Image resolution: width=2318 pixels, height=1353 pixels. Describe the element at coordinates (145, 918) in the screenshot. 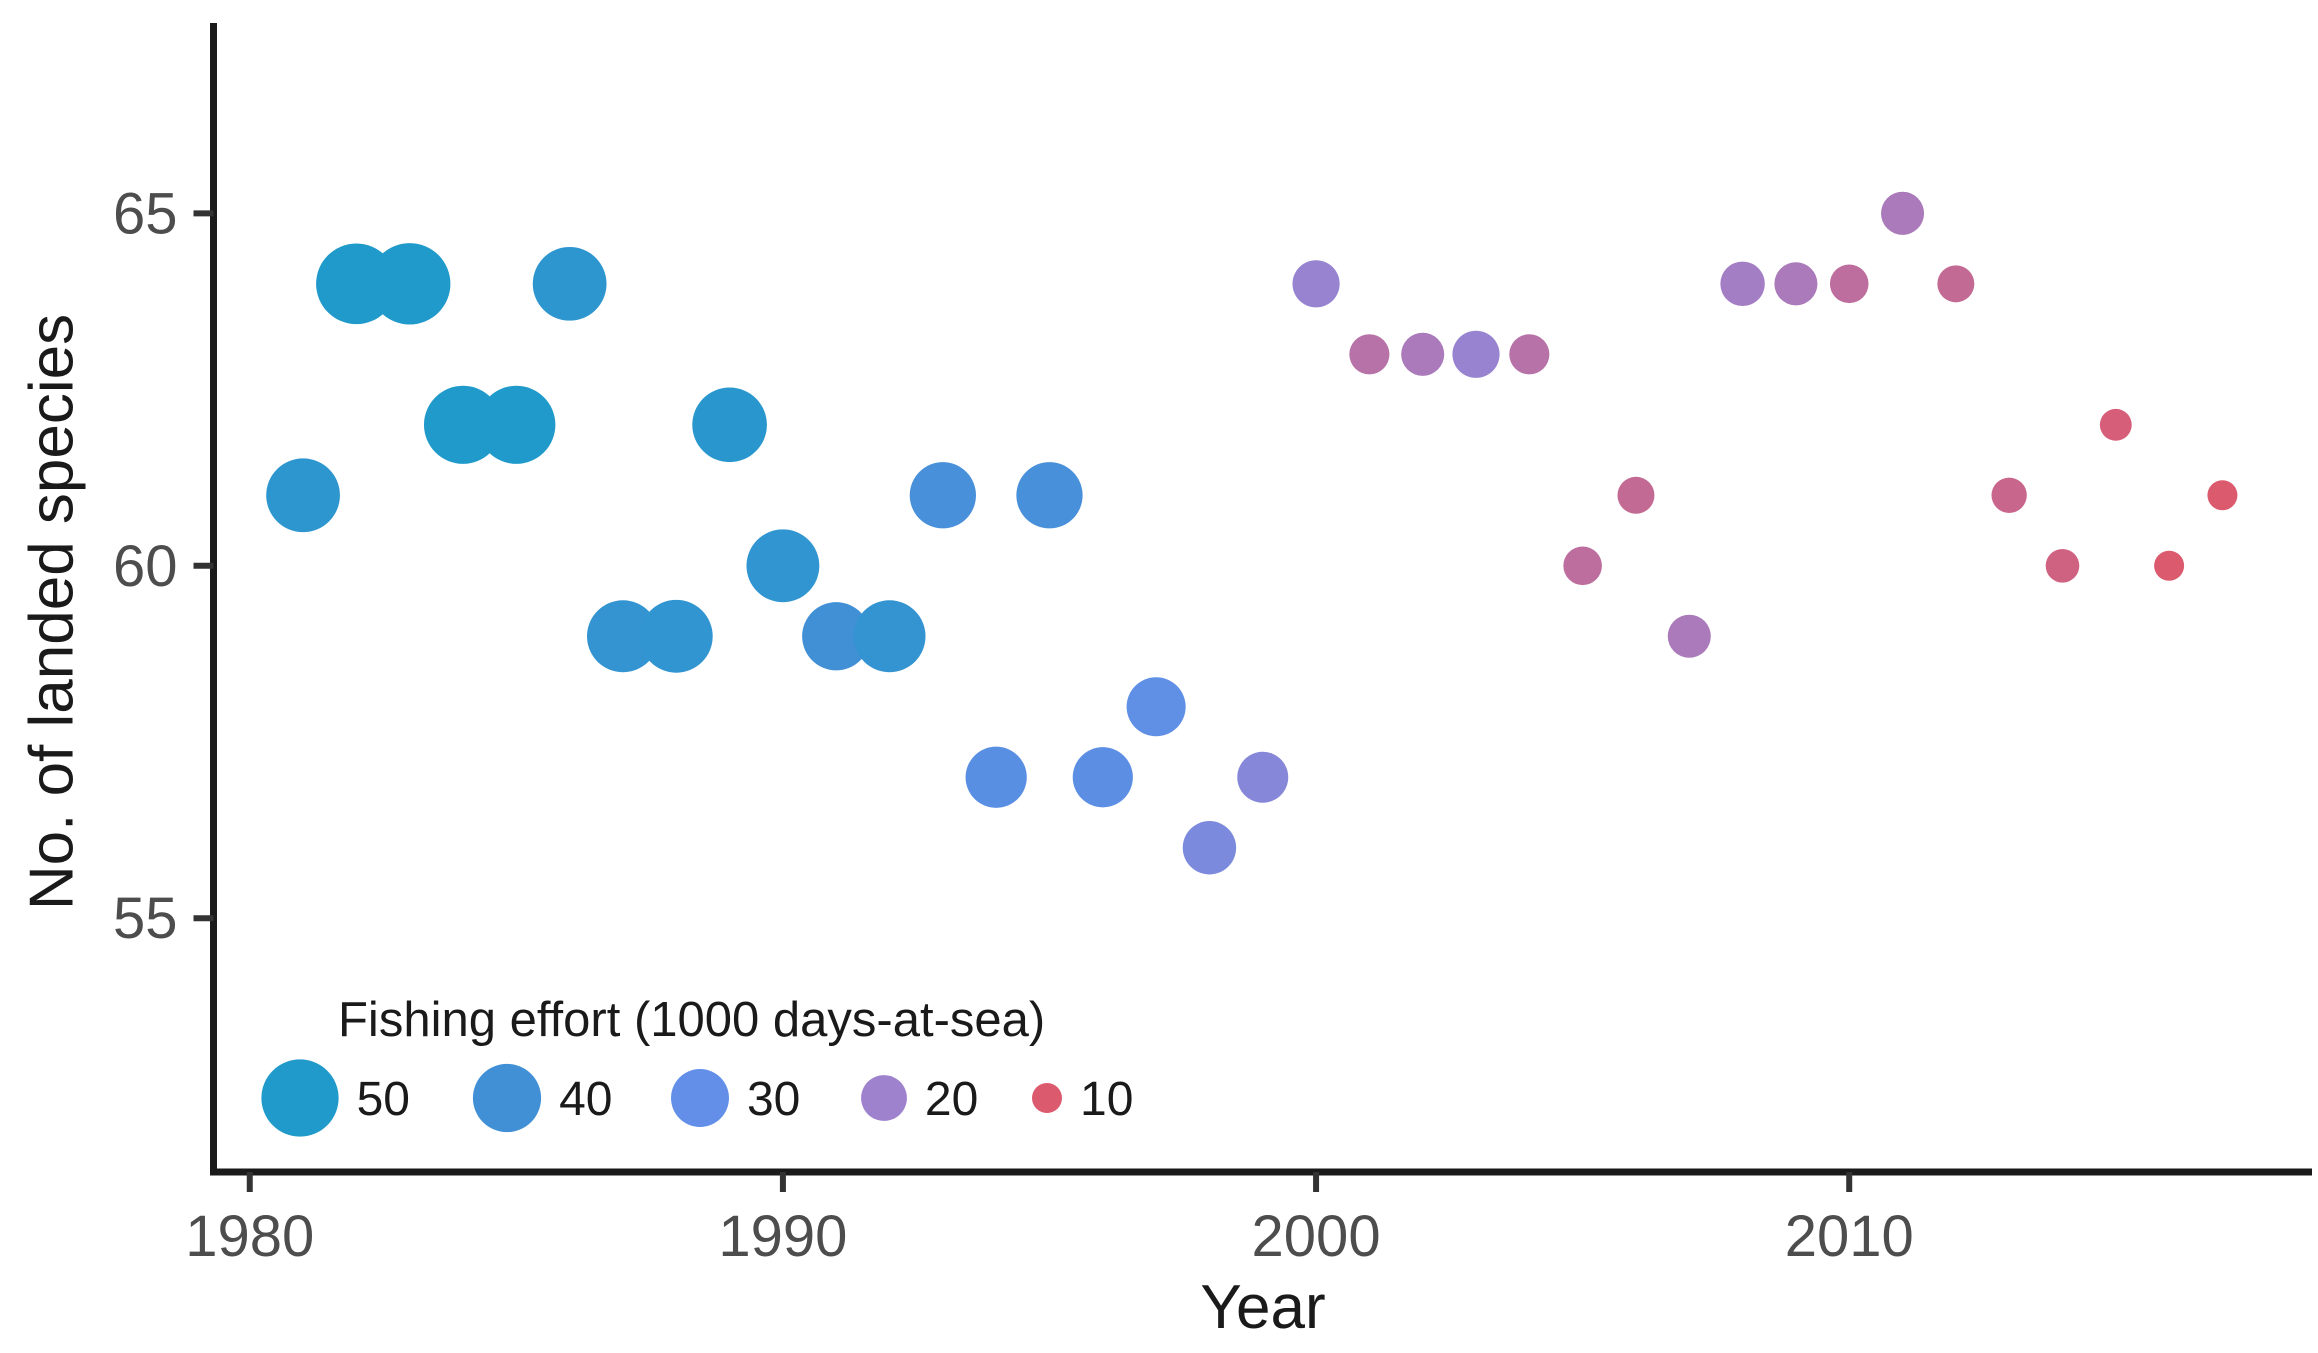

I see `y-tick-label: 55` at that location.